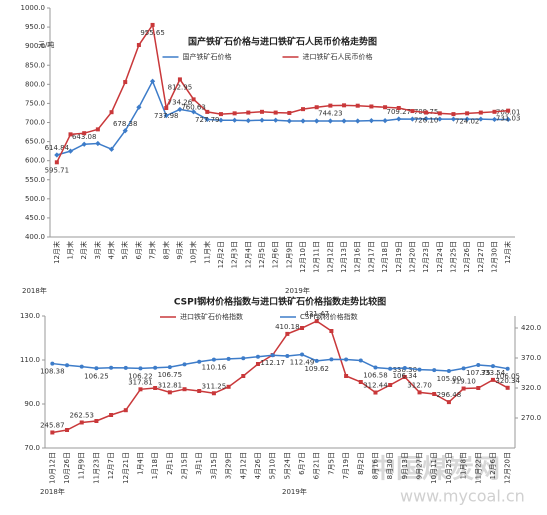  I want to click on x-tick-label: 12月13日, so click(344, 257).